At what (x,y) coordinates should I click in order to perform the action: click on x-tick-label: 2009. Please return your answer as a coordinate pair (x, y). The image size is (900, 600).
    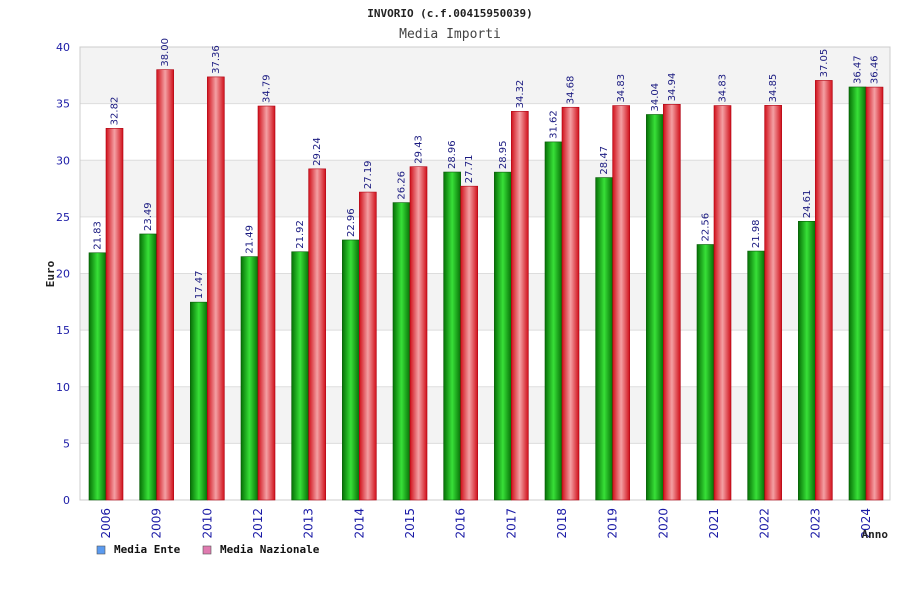
    Looking at the image, I should click on (157, 523).